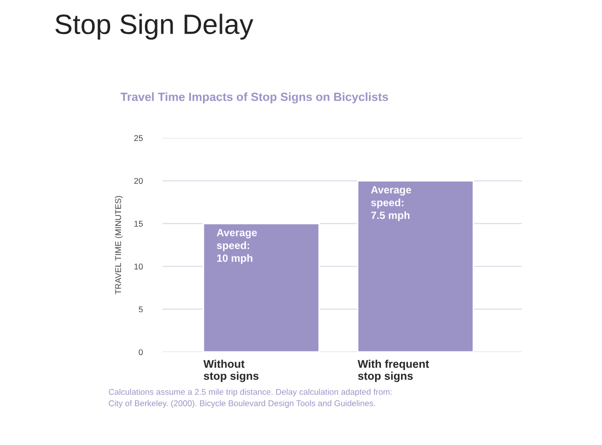 The height and width of the screenshot is (445, 602). I want to click on y-tick-label: 5, so click(140, 309).